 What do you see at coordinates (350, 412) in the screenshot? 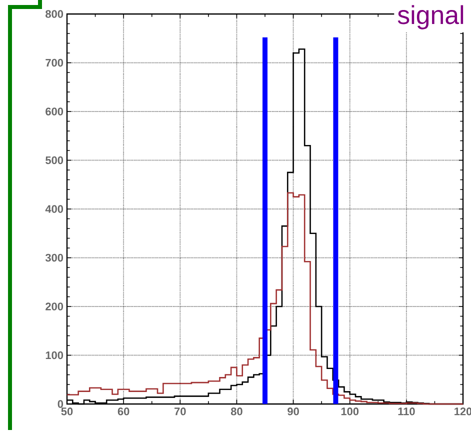
I see `x-tick-label: 100` at bounding box center [350, 412].